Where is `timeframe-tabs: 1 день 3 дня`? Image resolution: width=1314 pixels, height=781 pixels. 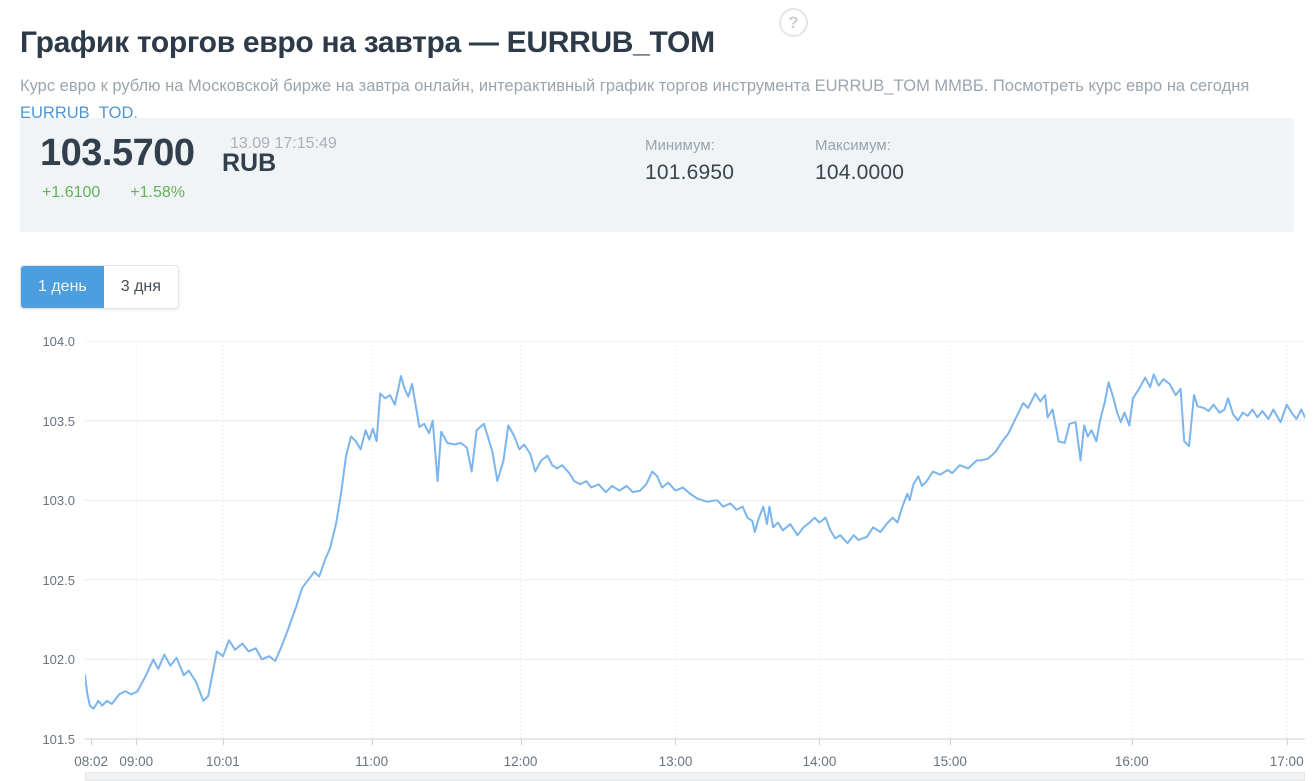 timeframe-tabs: 1 день 3 дня is located at coordinates (99, 287).